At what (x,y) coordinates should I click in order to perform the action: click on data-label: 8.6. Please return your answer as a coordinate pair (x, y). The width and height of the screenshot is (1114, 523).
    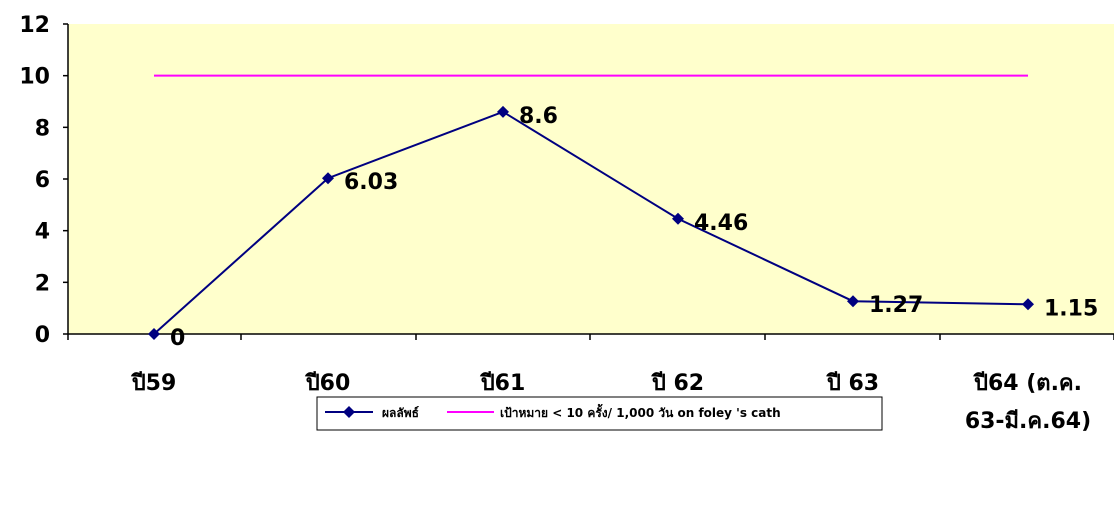
    Looking at the image, I should click on (538, 116).